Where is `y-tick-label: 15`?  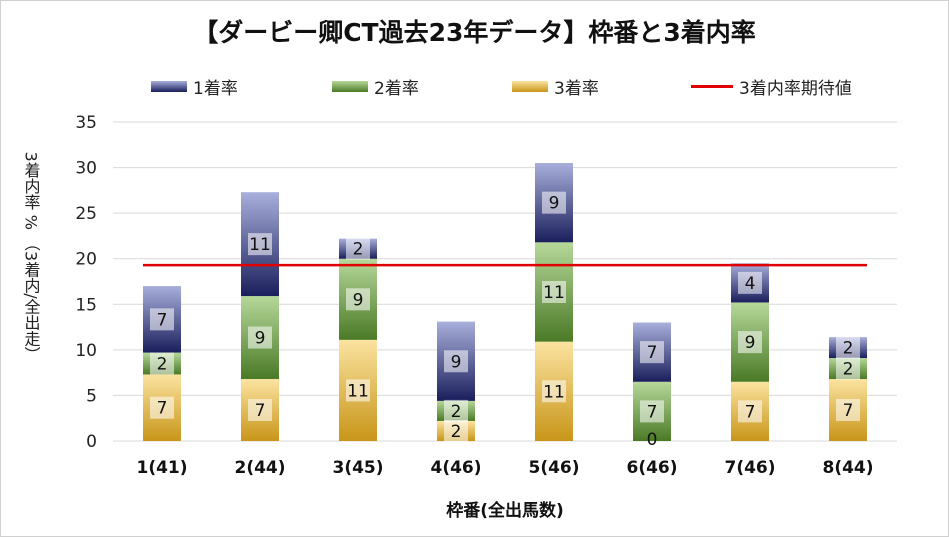
y-tick-label: 15 is located at coordinates (86, 305).